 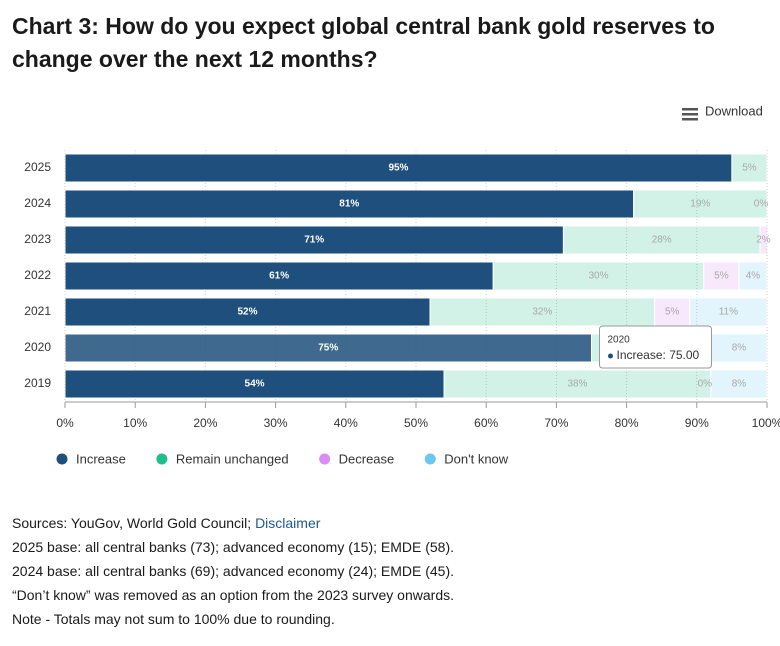 I want to click on x-tick-label: 60%, so click(x=486, y=423).